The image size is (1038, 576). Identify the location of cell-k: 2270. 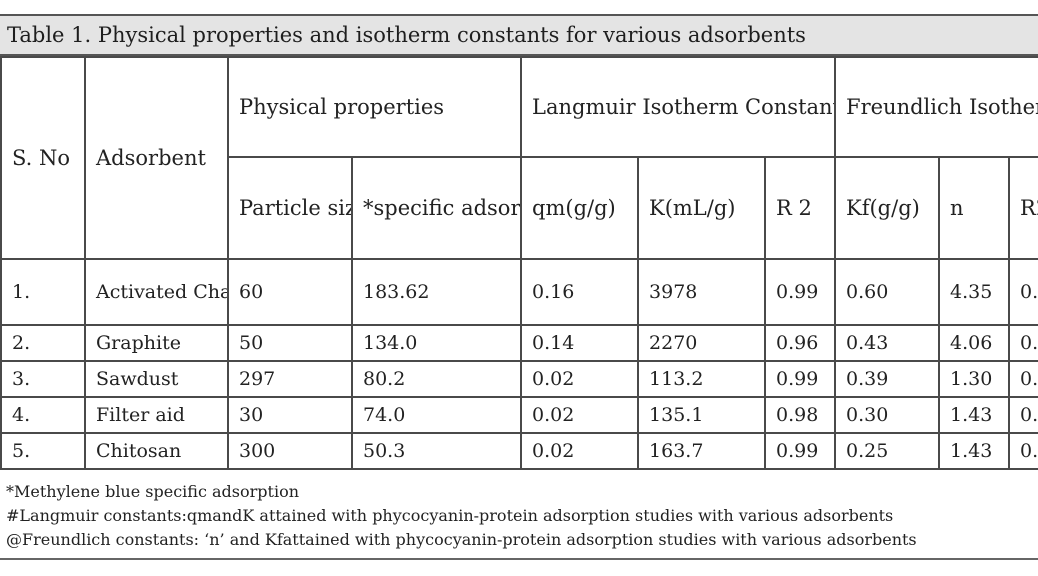
(702, 343).